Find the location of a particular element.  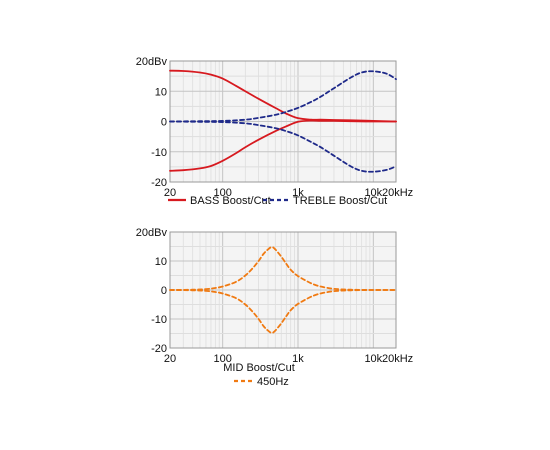

legend-label-450hz: 450Hz is located at coordinates (273, 382).